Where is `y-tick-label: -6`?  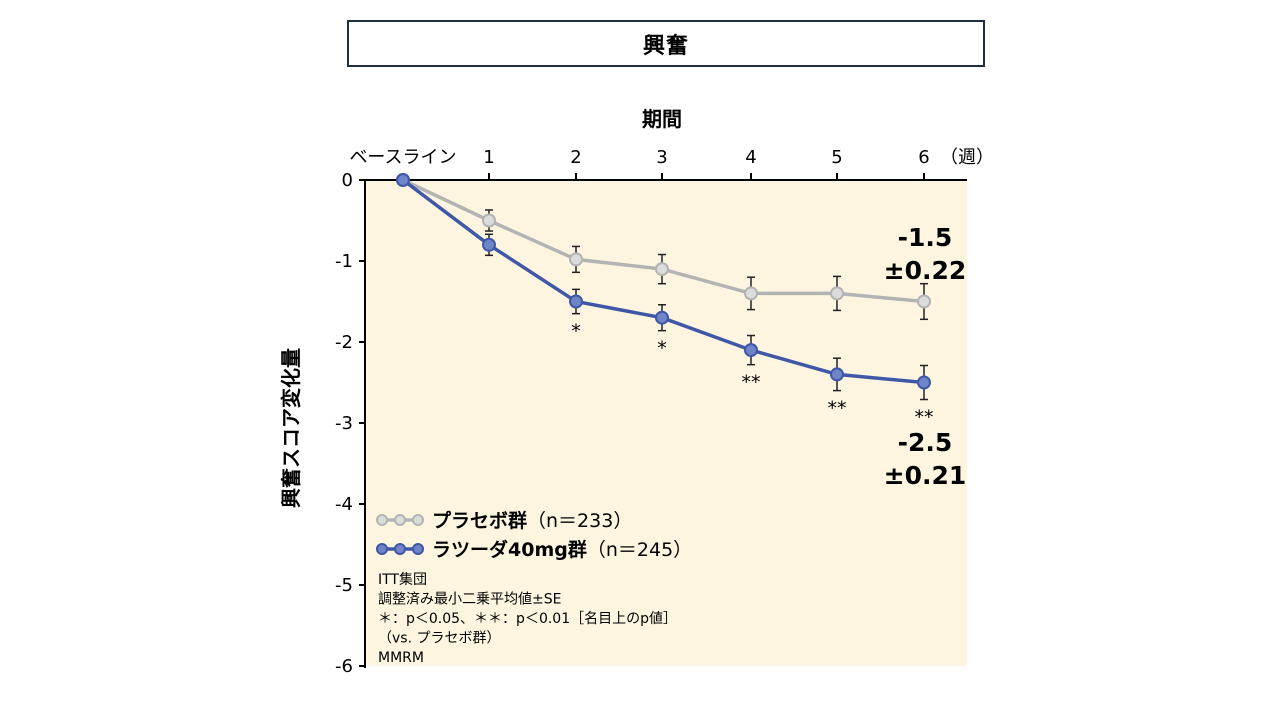 y-tick-label: -6 is located at coordinates (344, 666).